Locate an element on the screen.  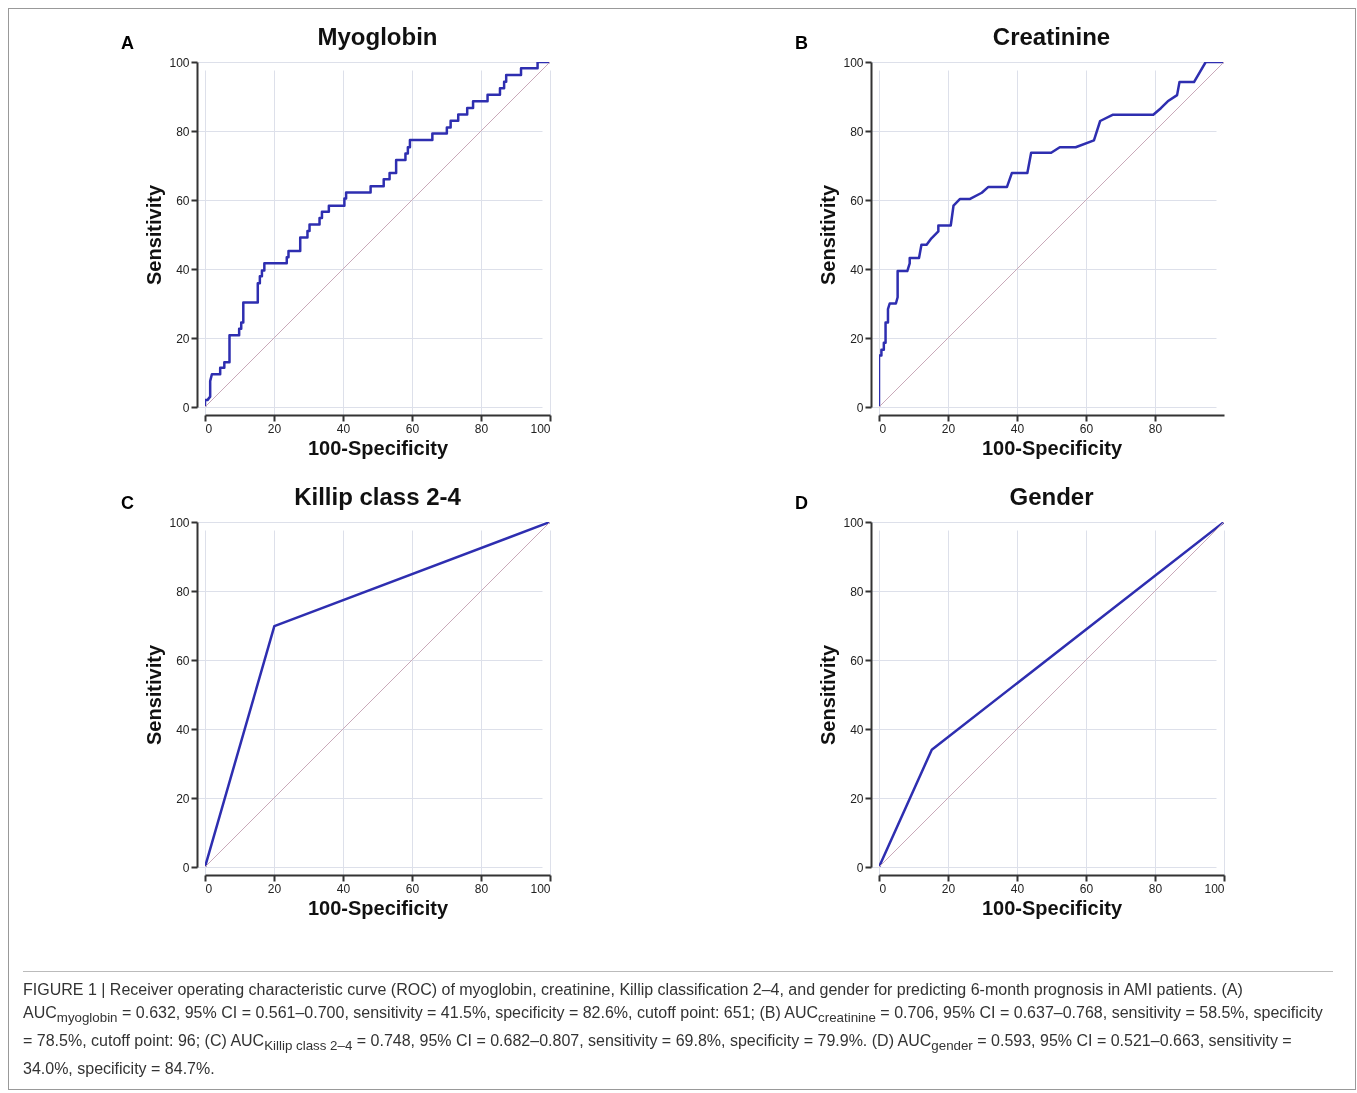
chart-title: Creatinine is located at coordinates (1051, 36).